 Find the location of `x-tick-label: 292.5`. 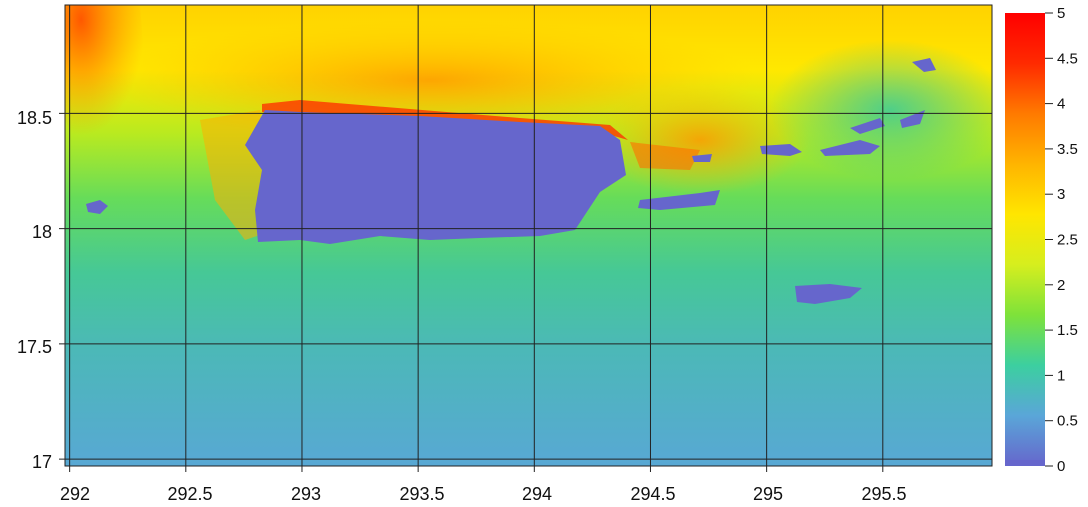

x-tick-label: 292.5 is located at coordinates (189, 494).